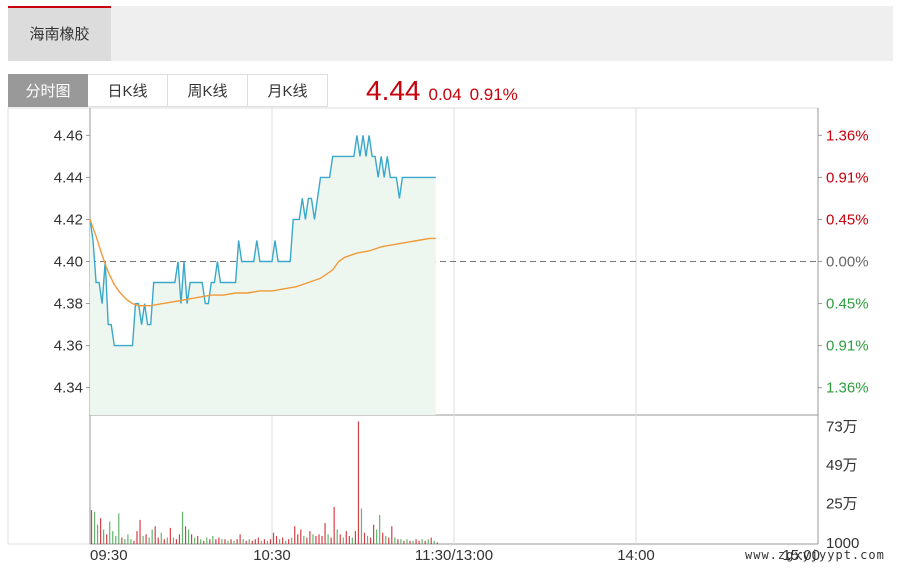 This screenshot has width=902, height=579. Describe the element at coordinates (636, 555) in the screenshot. I see `x-tick-label: 14:00` at that location.